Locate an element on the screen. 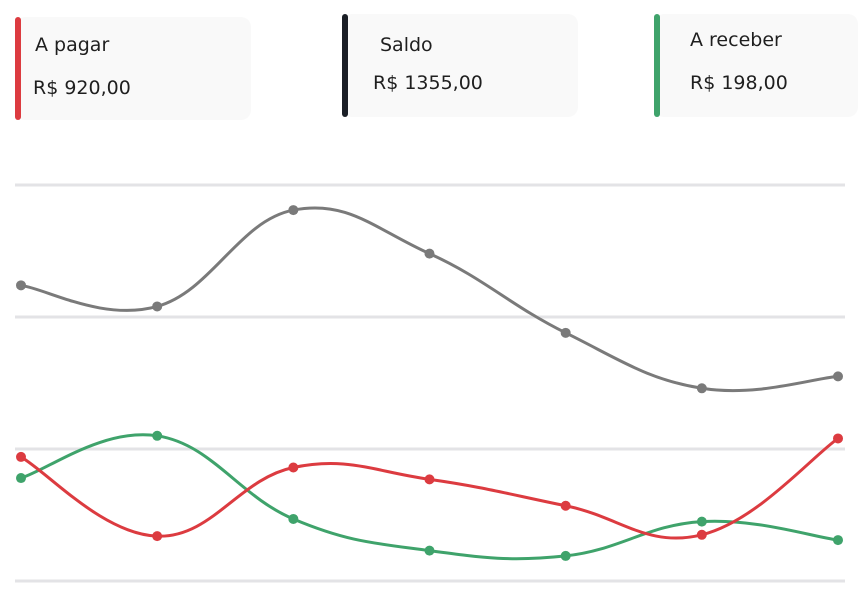 The image size is (864, 601). card-label: A receber is located at coordinates (736, 40).